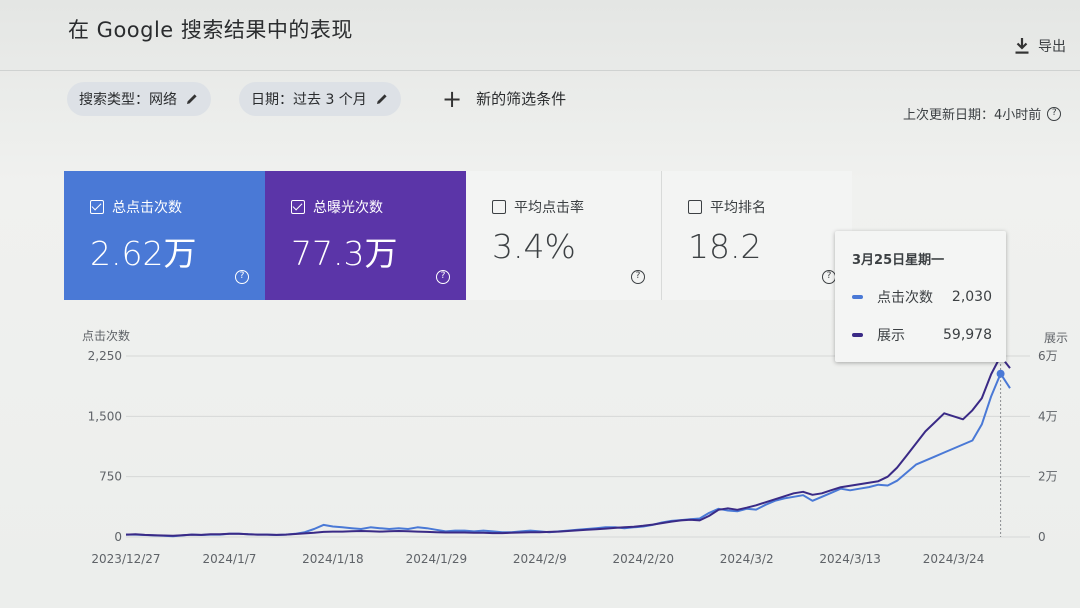 This screenshot has height=608, width=1080. I want to click on page-title: 在 Google 搜索结果中的表现, so click(210, 30).